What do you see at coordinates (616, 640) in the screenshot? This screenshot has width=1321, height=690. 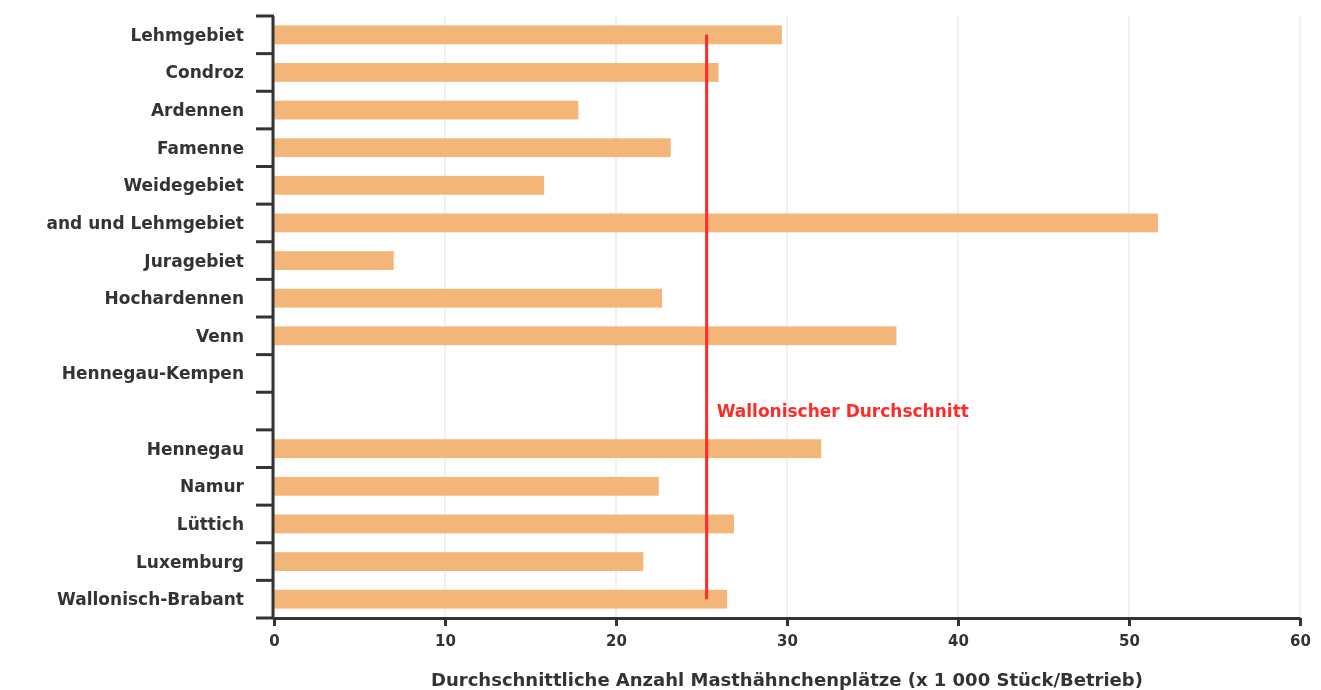 I see `x-tick-label: 20` at bounding box center [616, 640].